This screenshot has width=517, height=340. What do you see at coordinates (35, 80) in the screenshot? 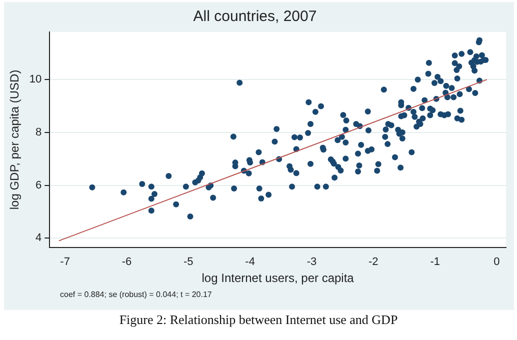
I see `y-tick-label: 10` at bounding box center [35, 80].